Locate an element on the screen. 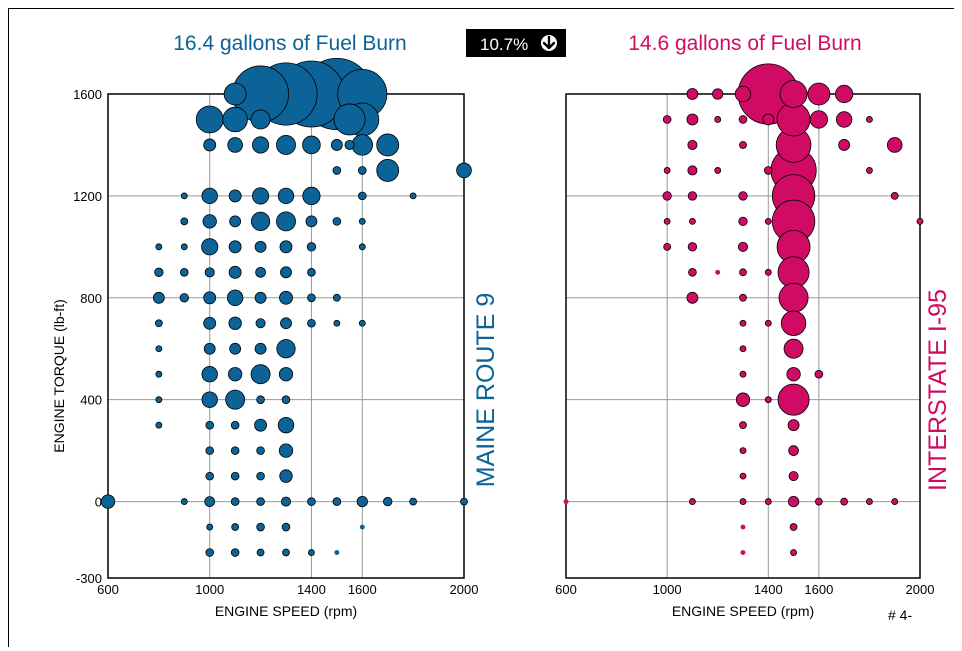  badge-text: 10.7% is located at coordinates (504, 44).